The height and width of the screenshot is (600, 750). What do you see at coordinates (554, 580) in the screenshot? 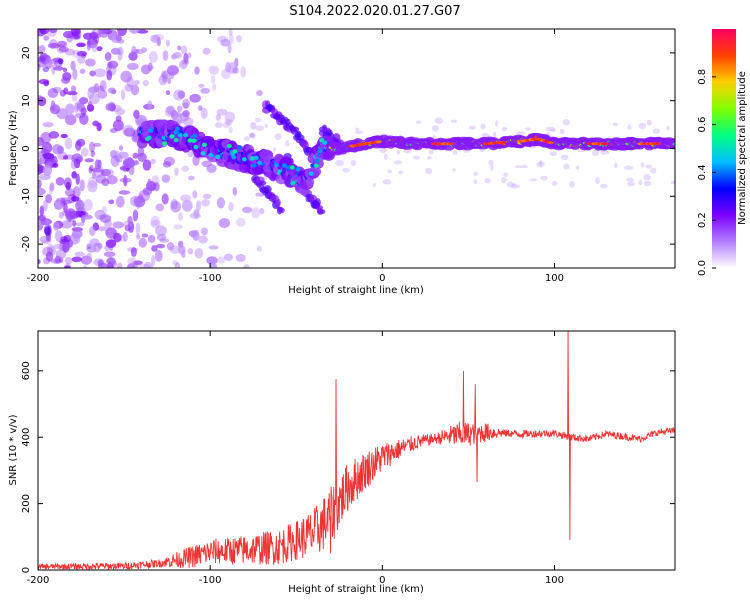
I see `snr-x-tick-label: 100` at bounding box center [554, 580].